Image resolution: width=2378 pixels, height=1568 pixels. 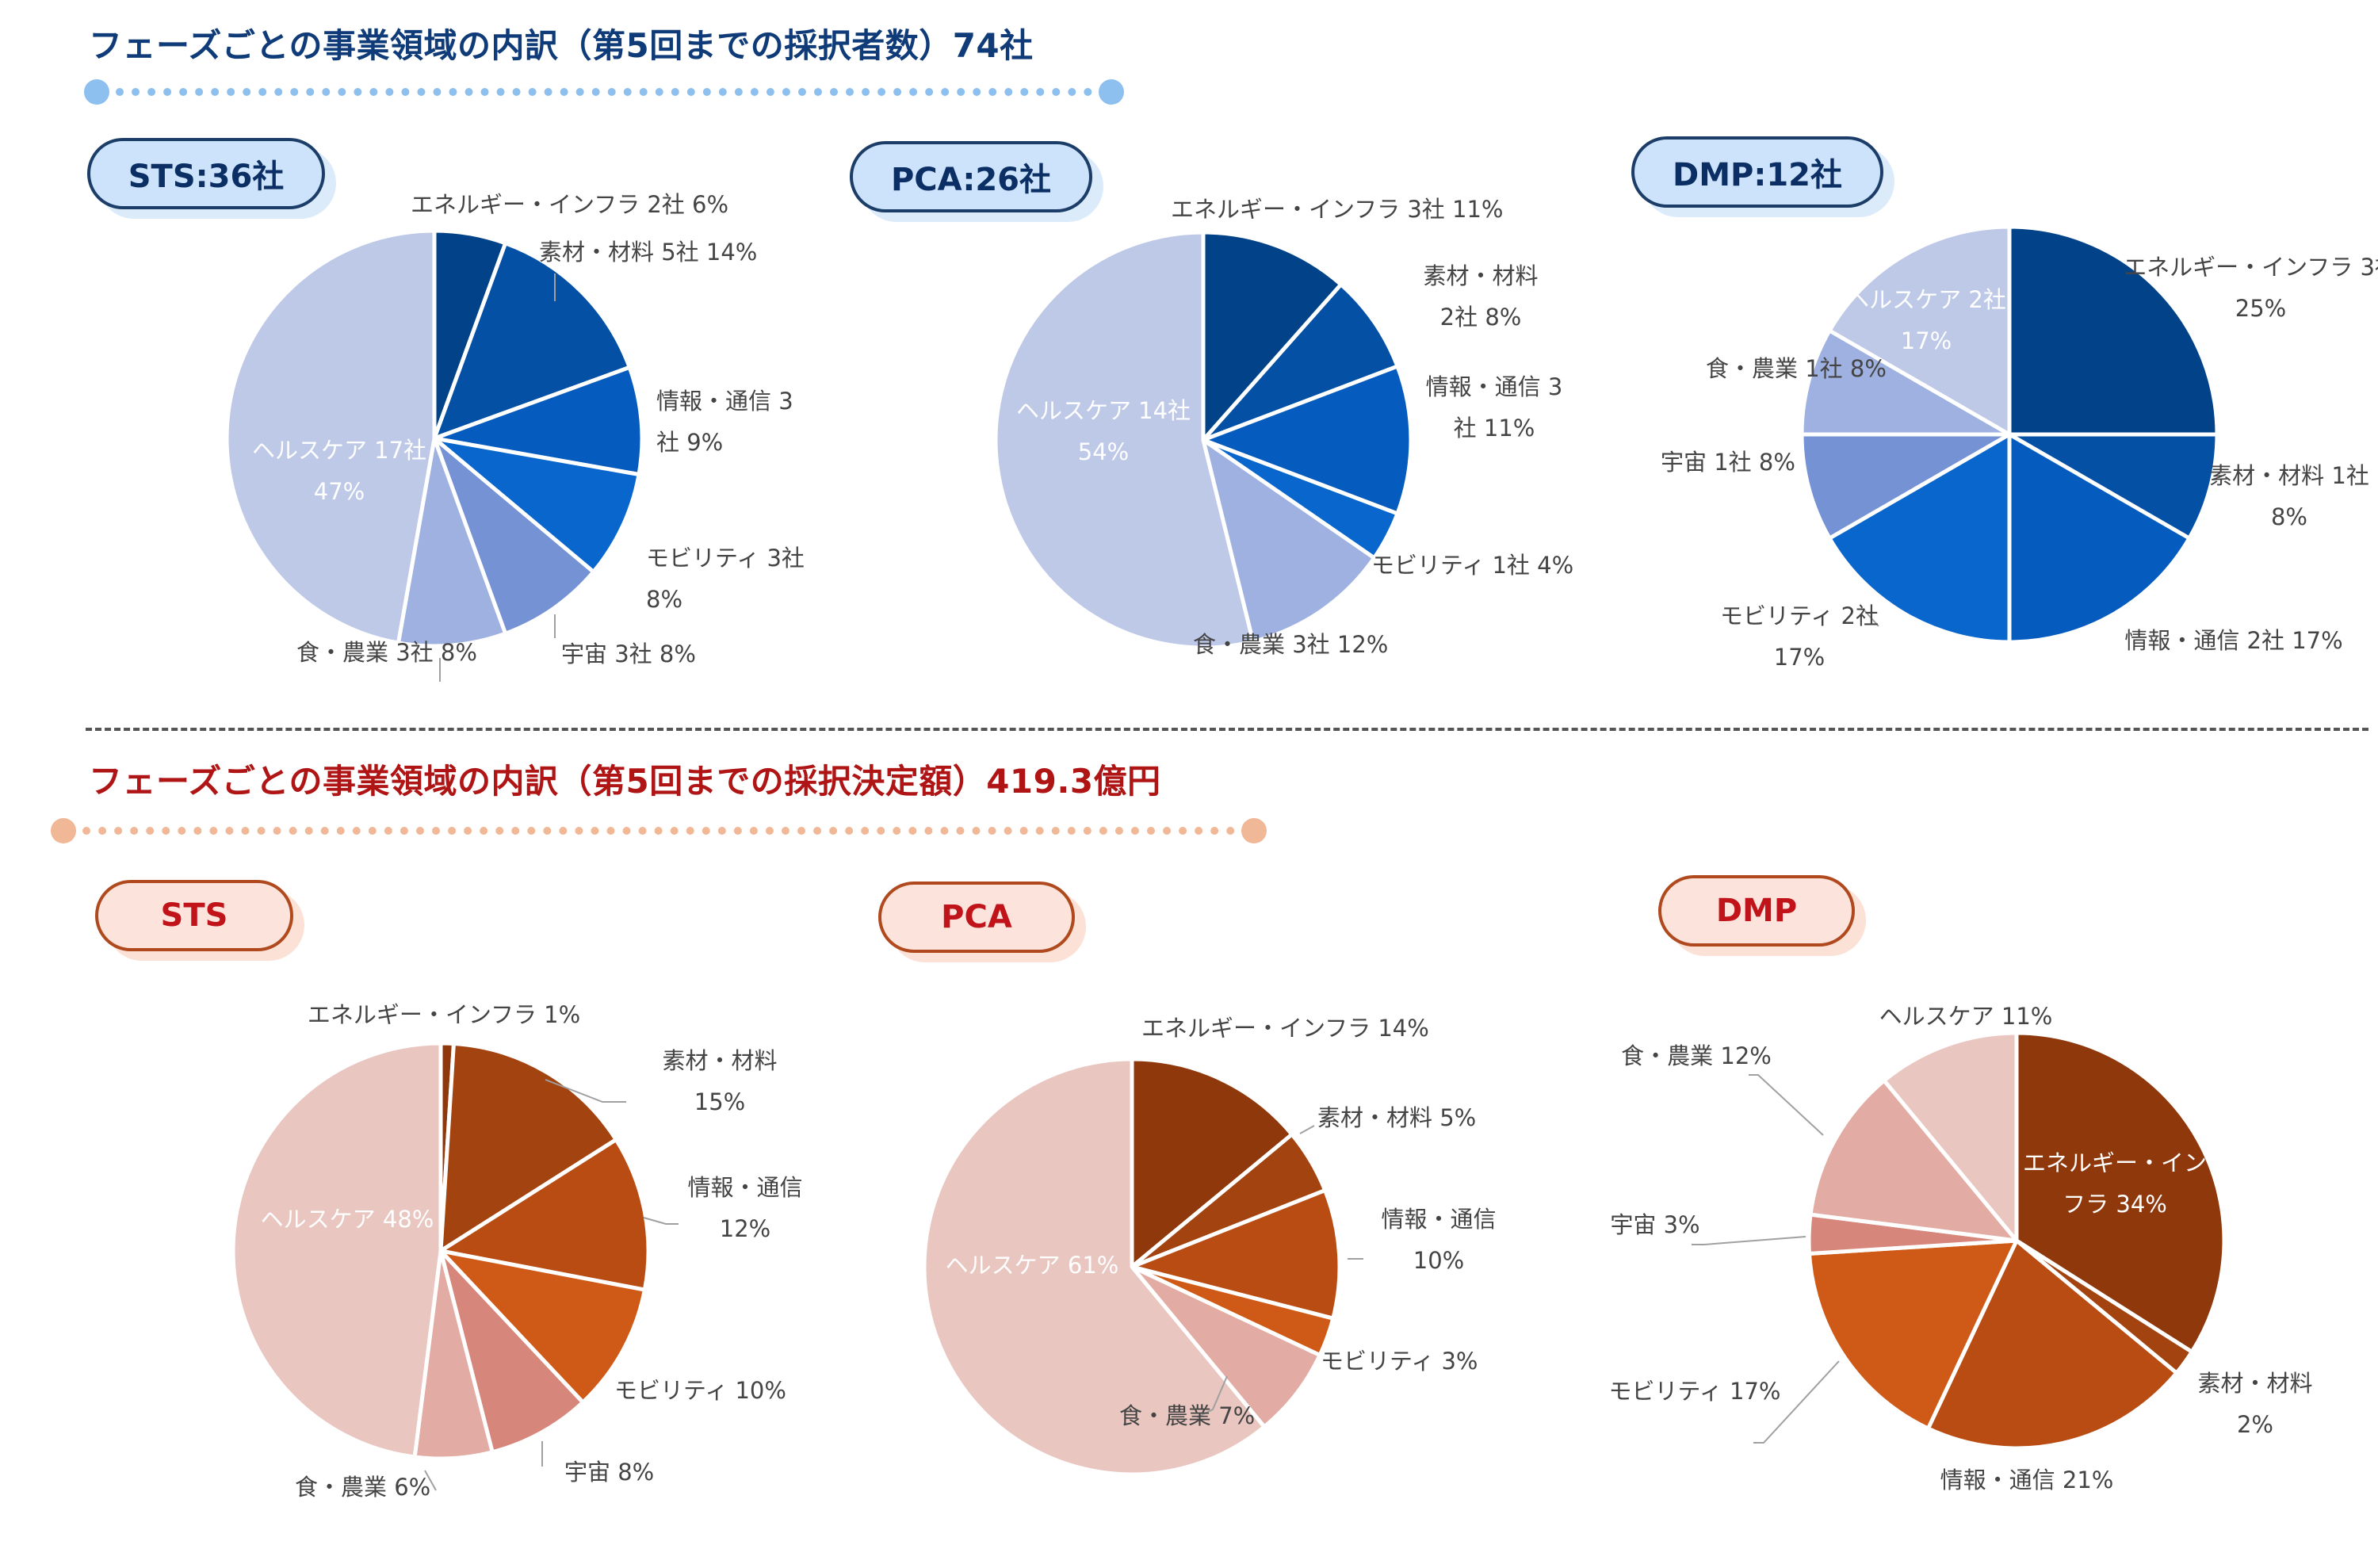 I want to click on slice-label-line: フラ 34%, so click(x=2115, y=1204).